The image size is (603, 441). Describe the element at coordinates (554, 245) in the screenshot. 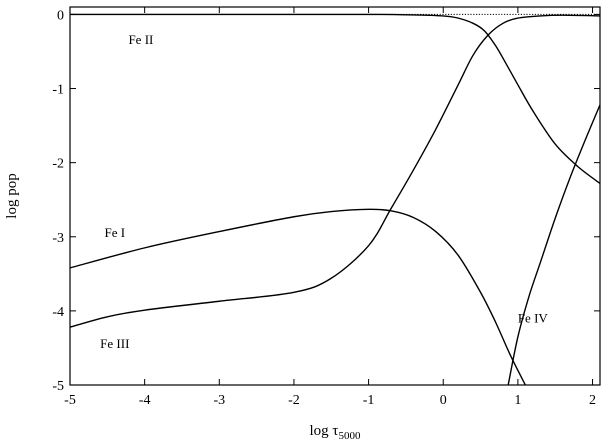

I see `series-line-fe-iv` at that location.